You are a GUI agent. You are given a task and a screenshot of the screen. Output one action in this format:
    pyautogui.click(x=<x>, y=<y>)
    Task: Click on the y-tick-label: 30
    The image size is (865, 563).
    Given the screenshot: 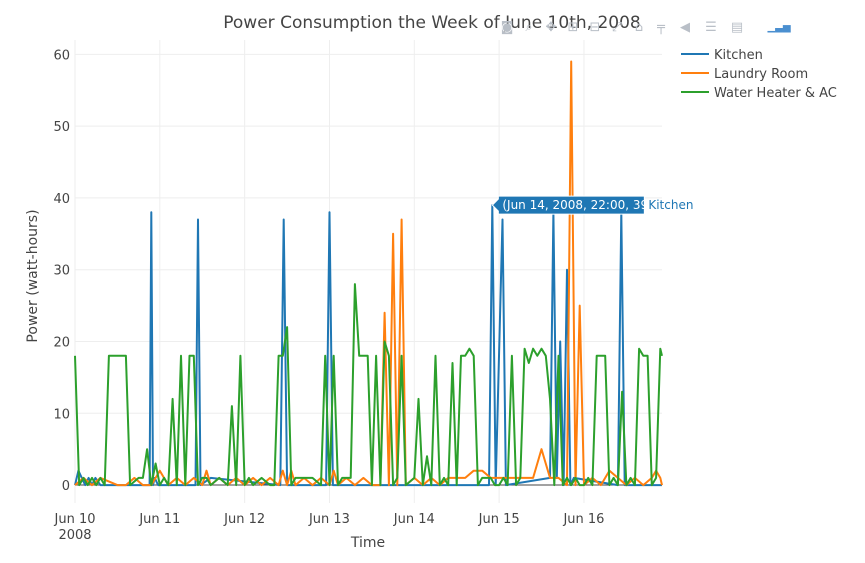 What is the action you would take?
    pyautogui.click(x=61, y=271)
    